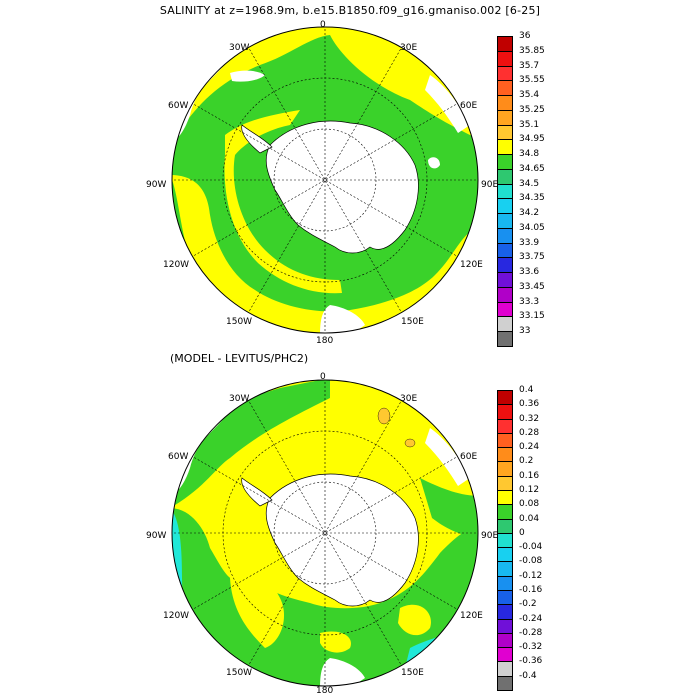 The image size is (700, 700). I want to click on lon-label-60e: 60E, so click(469, 457).